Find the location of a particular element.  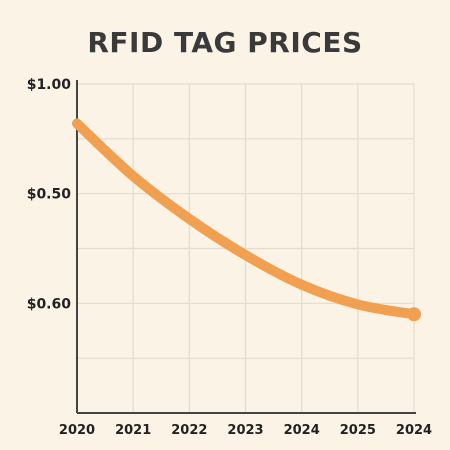

y-tick-label: $1.00 is located at coordinates (49, 85).